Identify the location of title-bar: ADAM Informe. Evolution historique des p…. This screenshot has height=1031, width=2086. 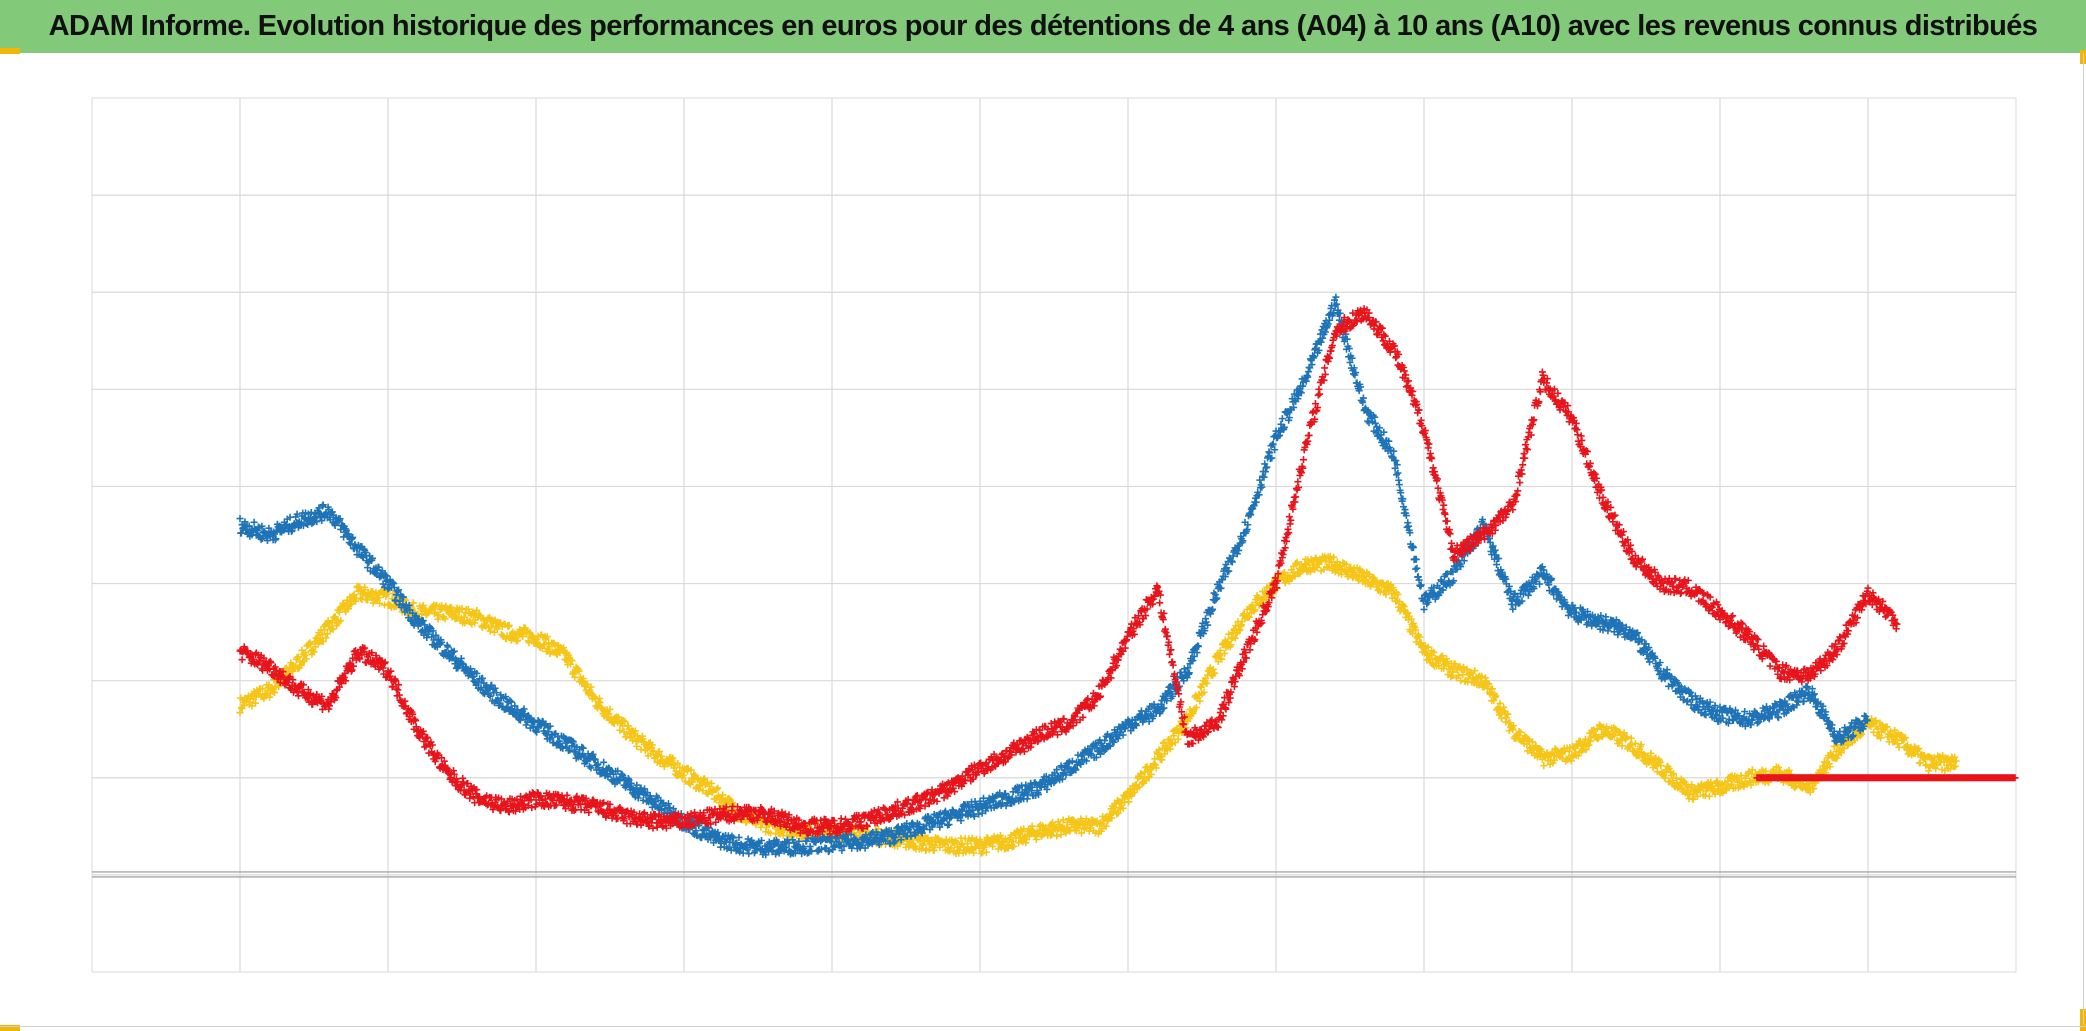
(1043, 26).